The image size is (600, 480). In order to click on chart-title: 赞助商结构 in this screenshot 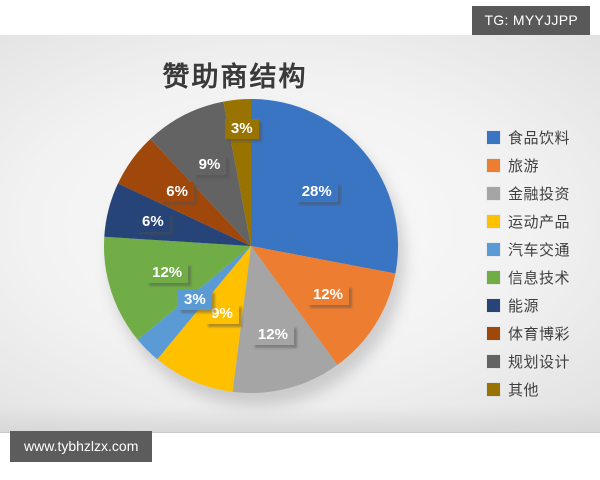, I will do `click(235, 77)`.